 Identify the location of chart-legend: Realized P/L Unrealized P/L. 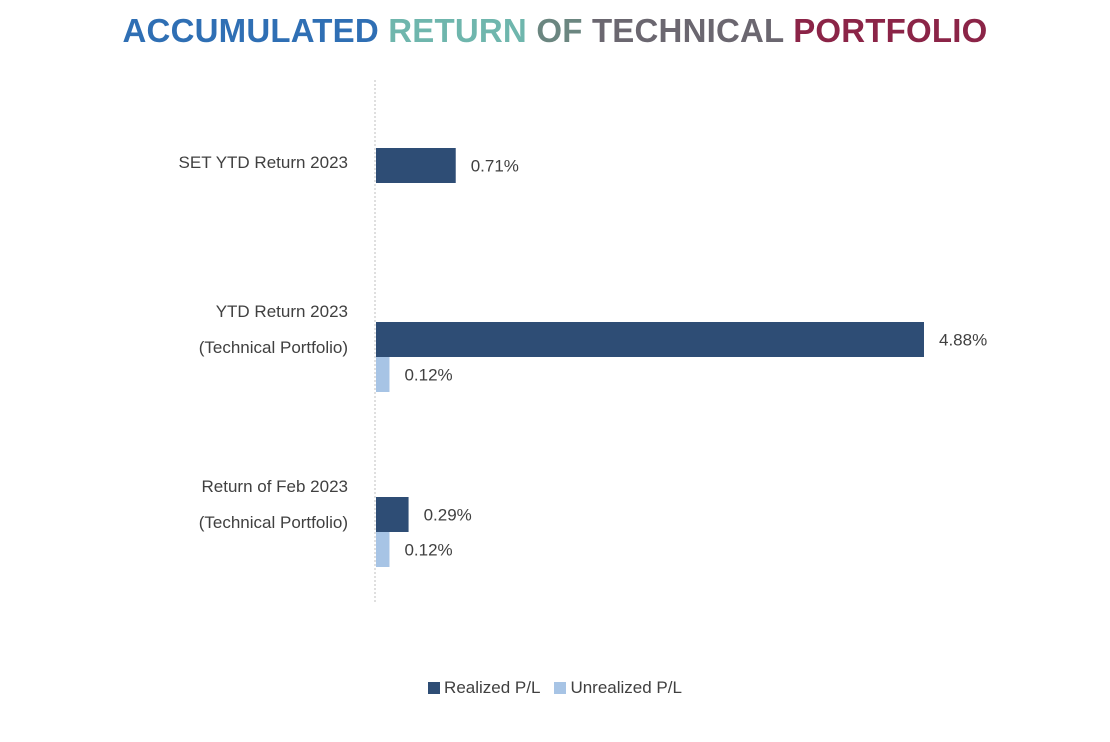
(555, 688).